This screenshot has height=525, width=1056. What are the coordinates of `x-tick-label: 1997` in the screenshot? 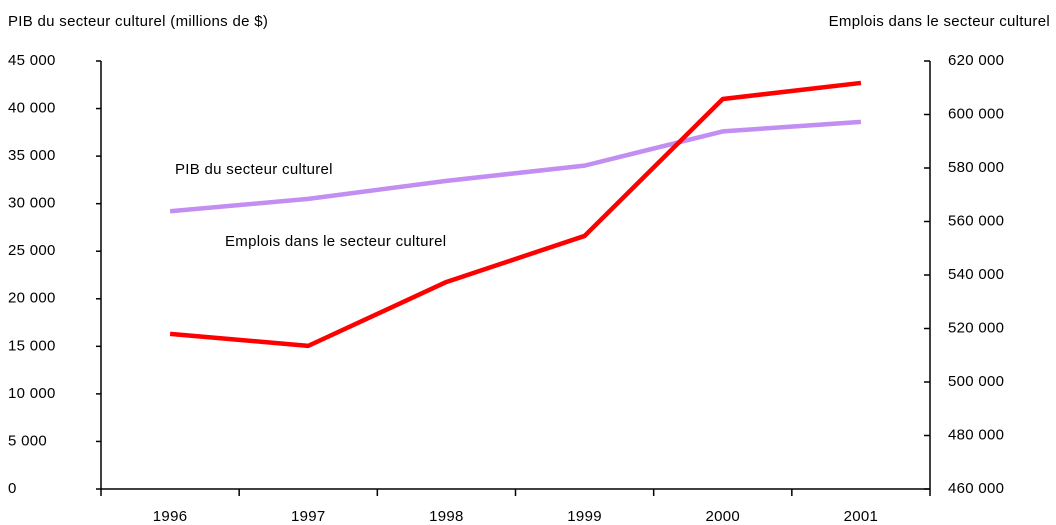 It's located at (308, 516).